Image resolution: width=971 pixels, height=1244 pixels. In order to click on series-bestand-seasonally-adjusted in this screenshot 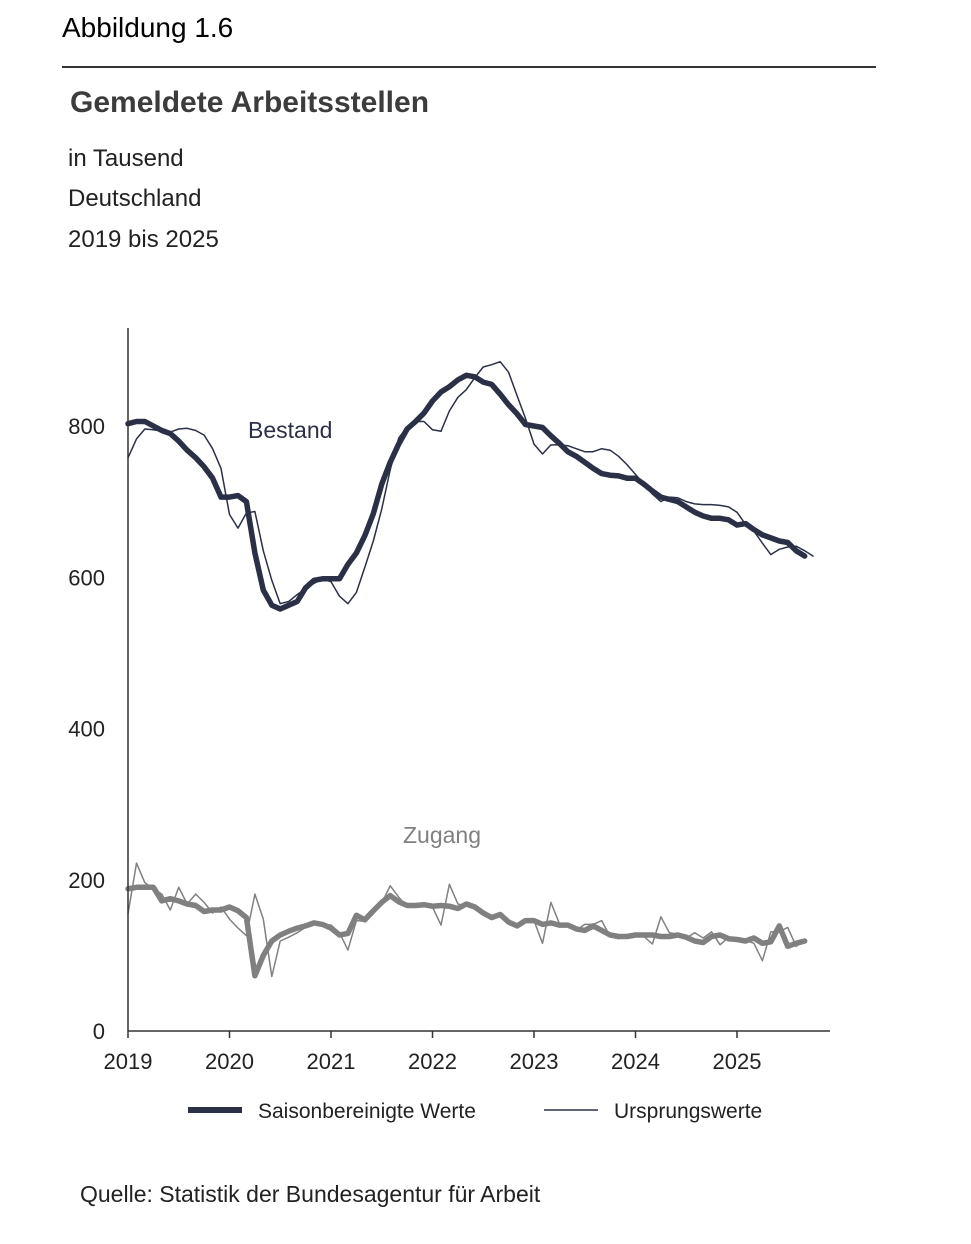, I will do `click(466, 492)`.